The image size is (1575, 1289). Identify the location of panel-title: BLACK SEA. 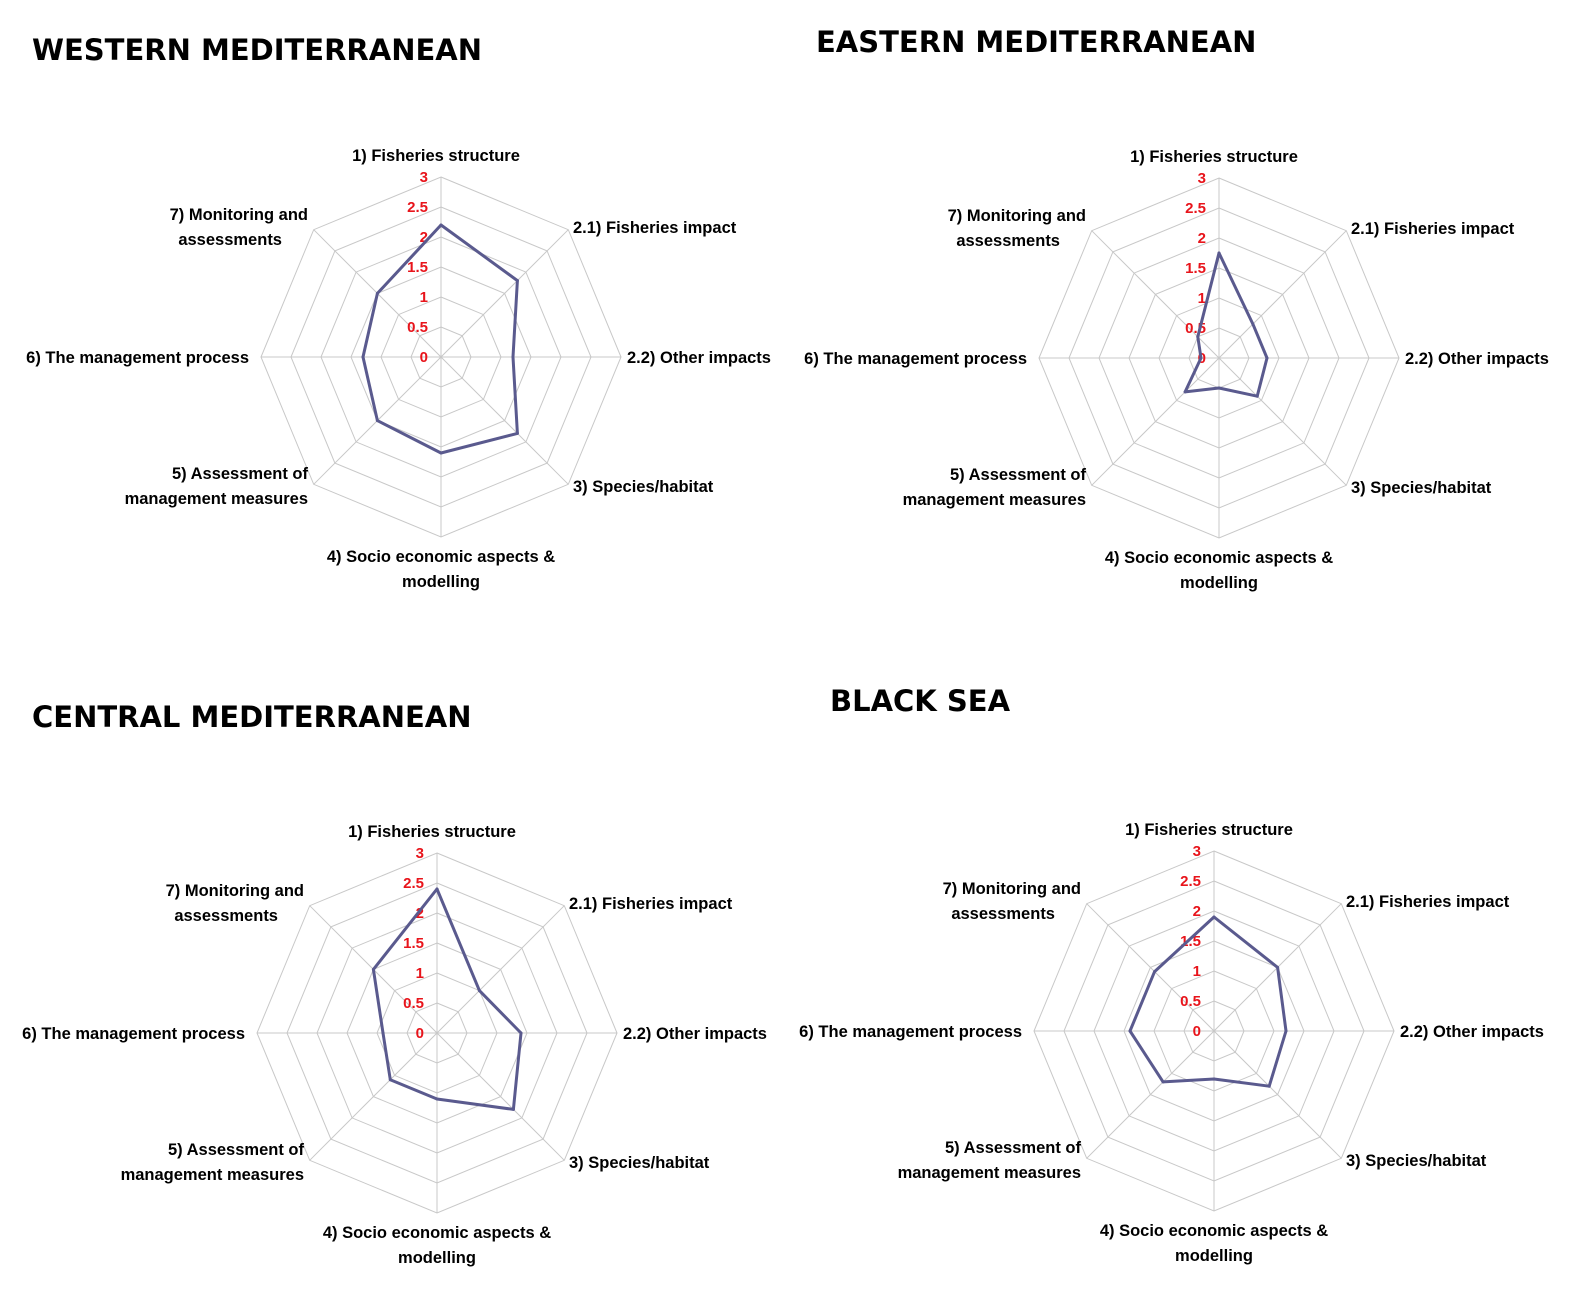
(920, 701).